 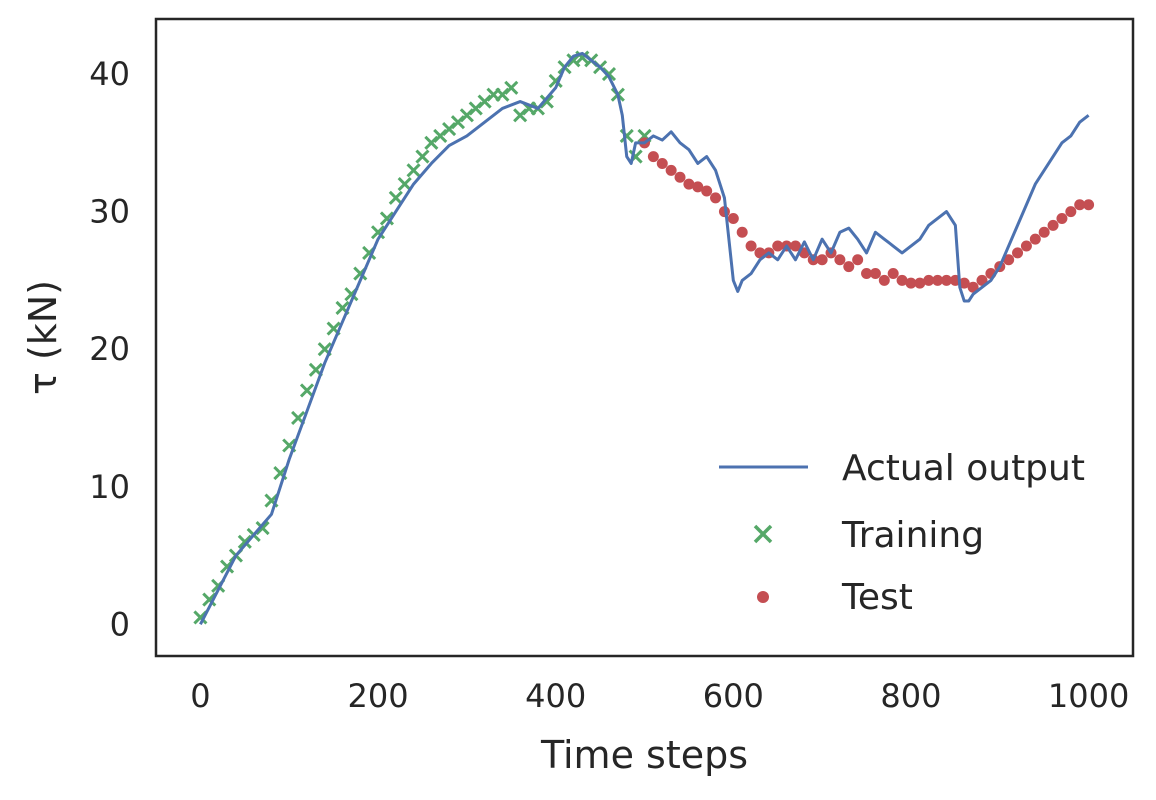 I want to click on x-tick-label: 800, so click(x=910, y=696).